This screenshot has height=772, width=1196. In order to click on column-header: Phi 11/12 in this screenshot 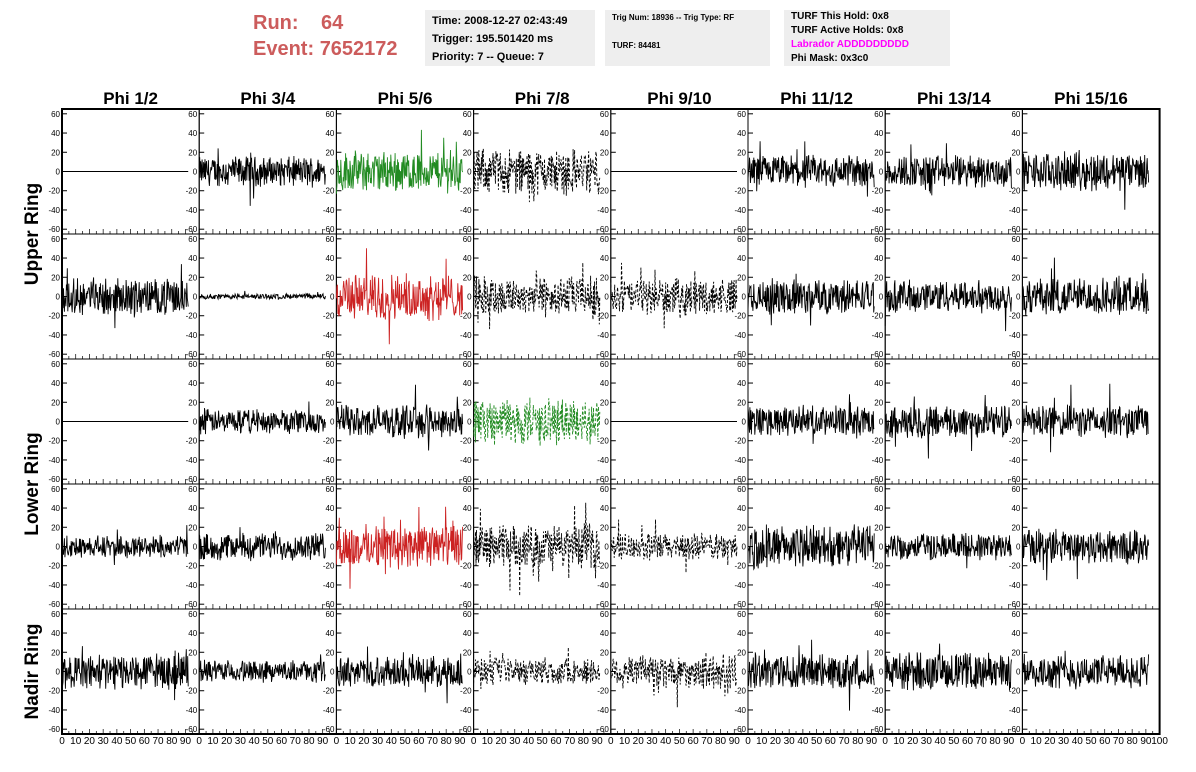, I will do `click(816, 98)`.